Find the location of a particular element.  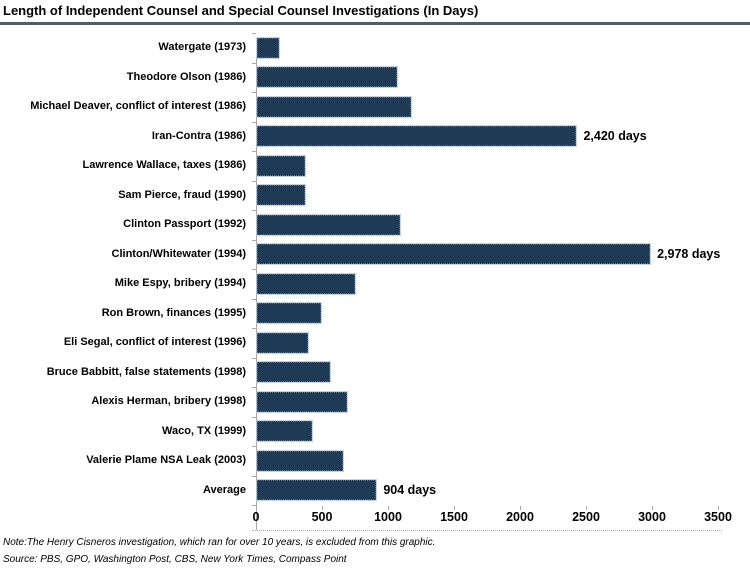

category-label: Mike Espy, bribery (1994) is located at coordinates (180, 283).